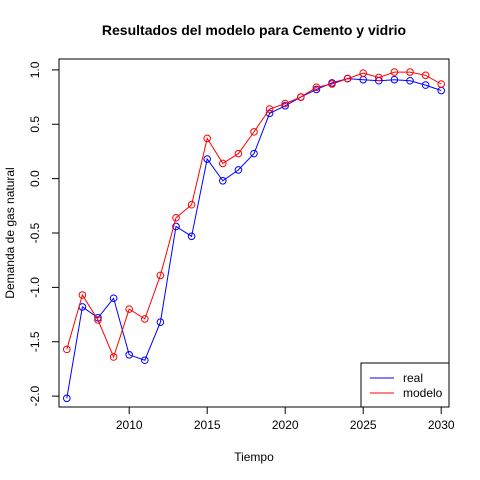 This screenshot has height=480, width=480. I want to click on y-tick-label: 0.0, so click(35, 178).